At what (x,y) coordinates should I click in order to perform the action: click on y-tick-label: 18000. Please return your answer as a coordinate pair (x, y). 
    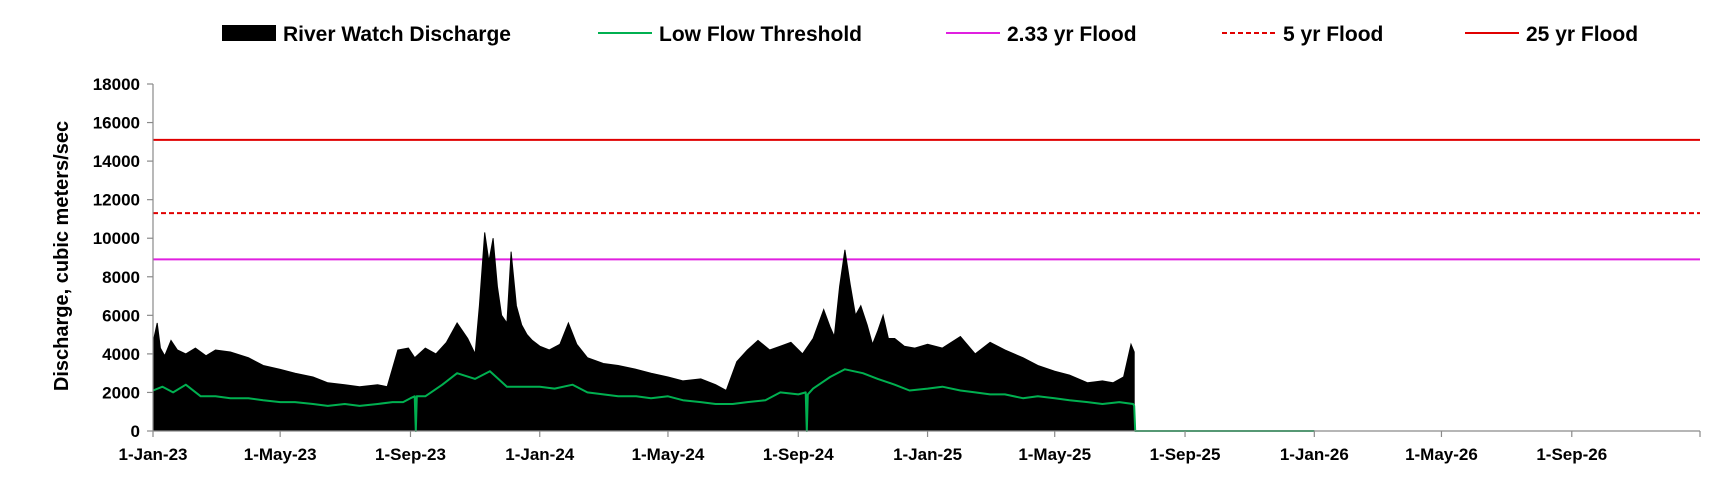
    Looking at the image, I should click on (116, 84).